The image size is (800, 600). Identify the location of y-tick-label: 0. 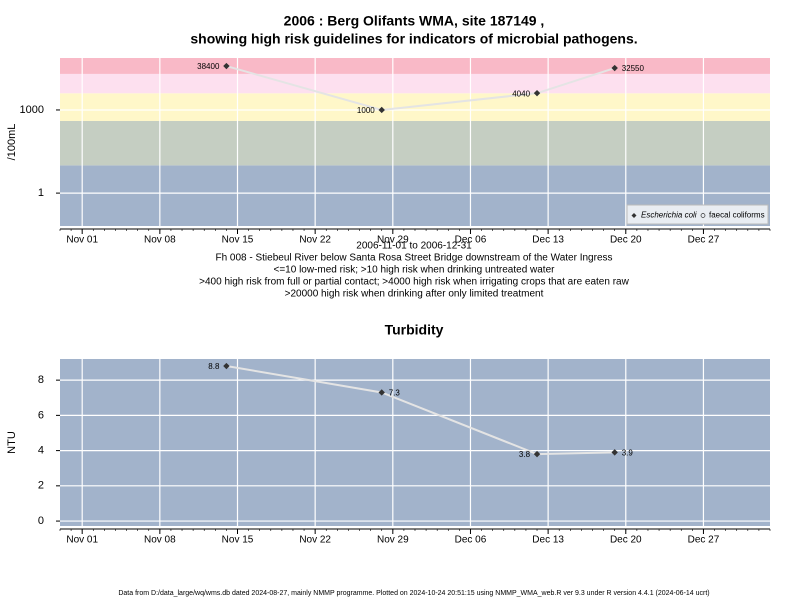
(41, 521).